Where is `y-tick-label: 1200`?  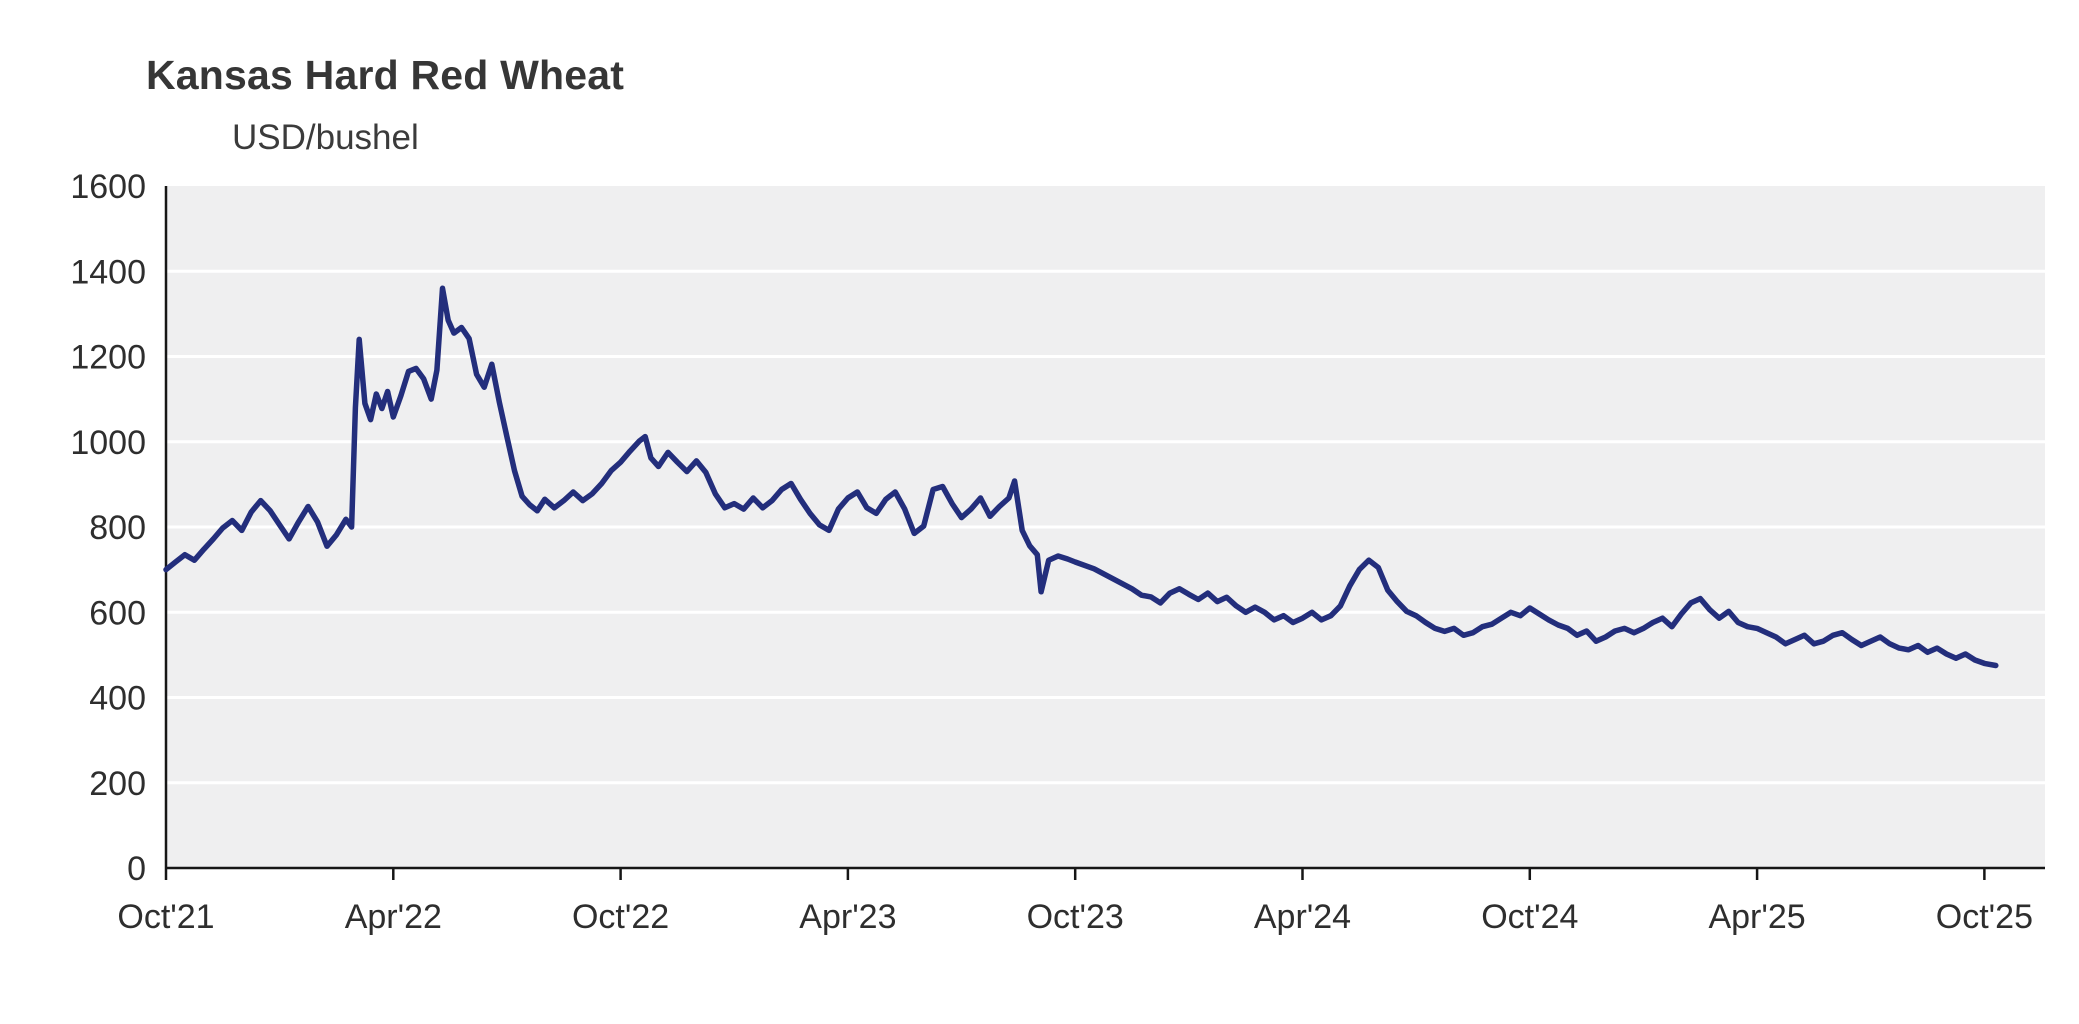 y-tick-label: 1200 is located at coordinates (108, 358).